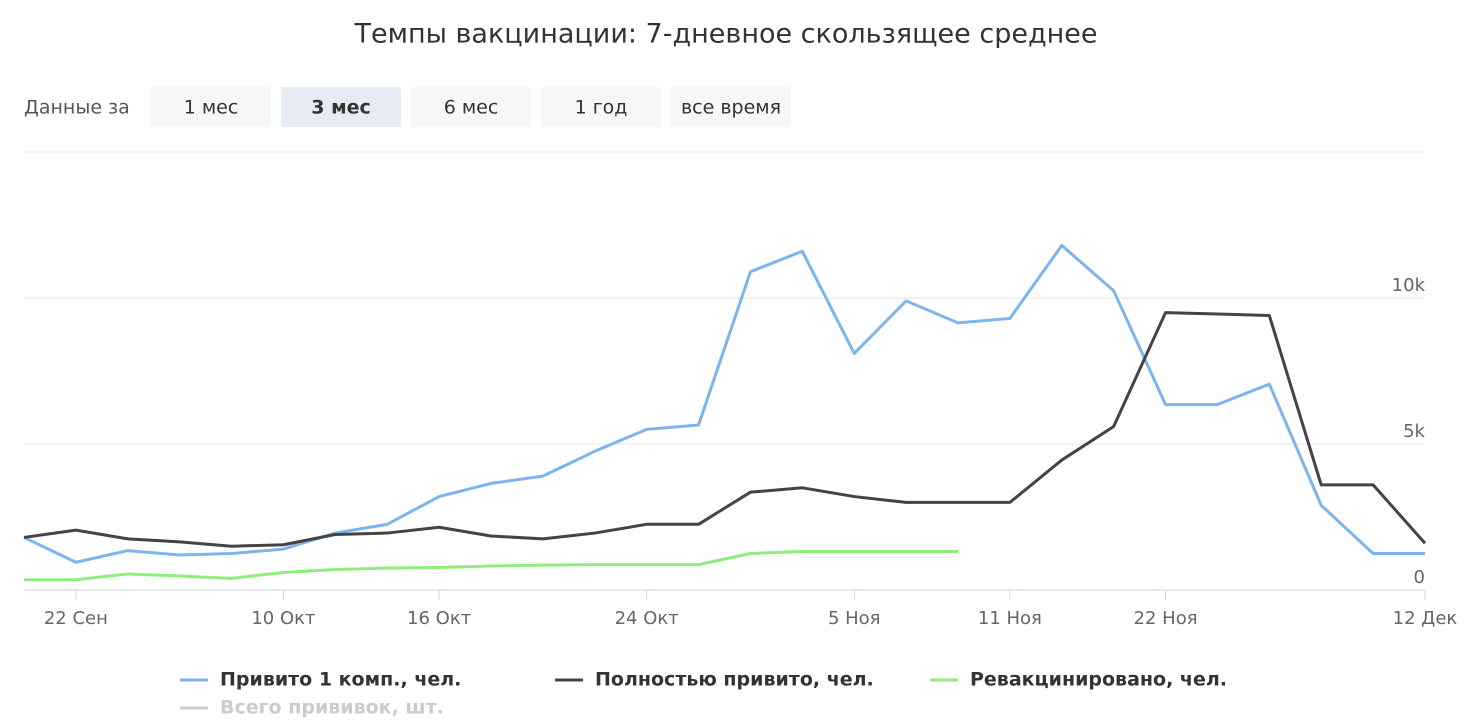 The width and height of the screenshot is (1465, 726). Describe the element at coordinates (76, 618) in the screenshot. I see `x-tick-label: 22 Сен` at that location.